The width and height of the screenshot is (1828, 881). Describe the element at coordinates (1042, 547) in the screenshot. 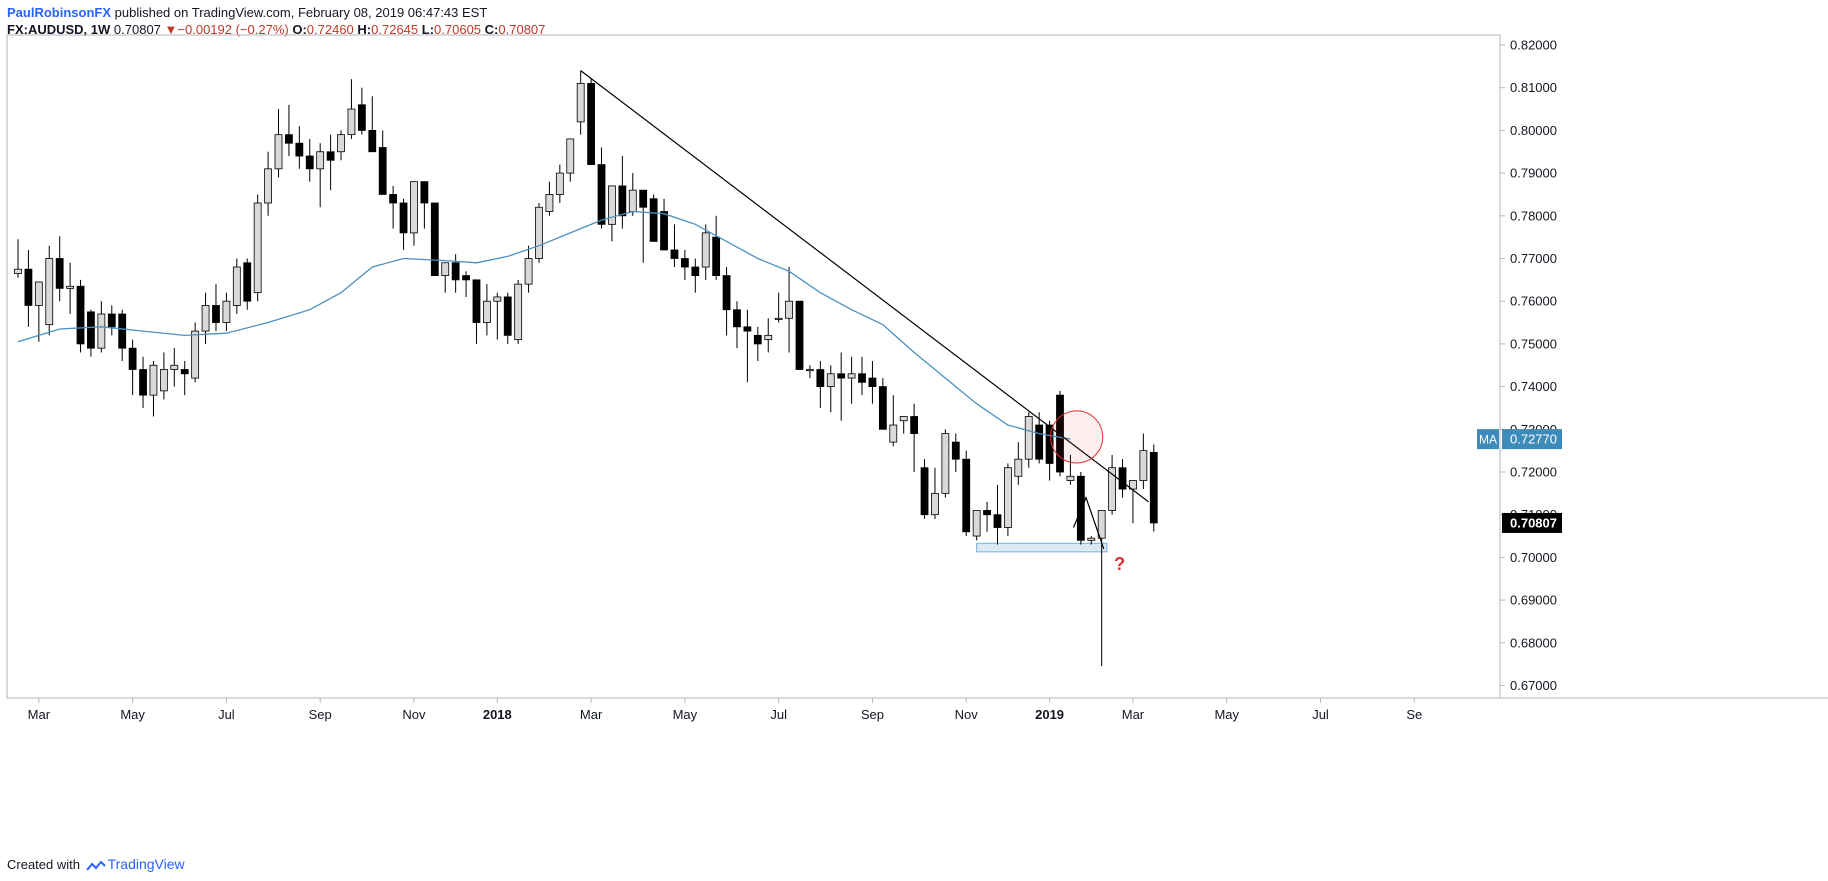

I see `support-zone` at that location.